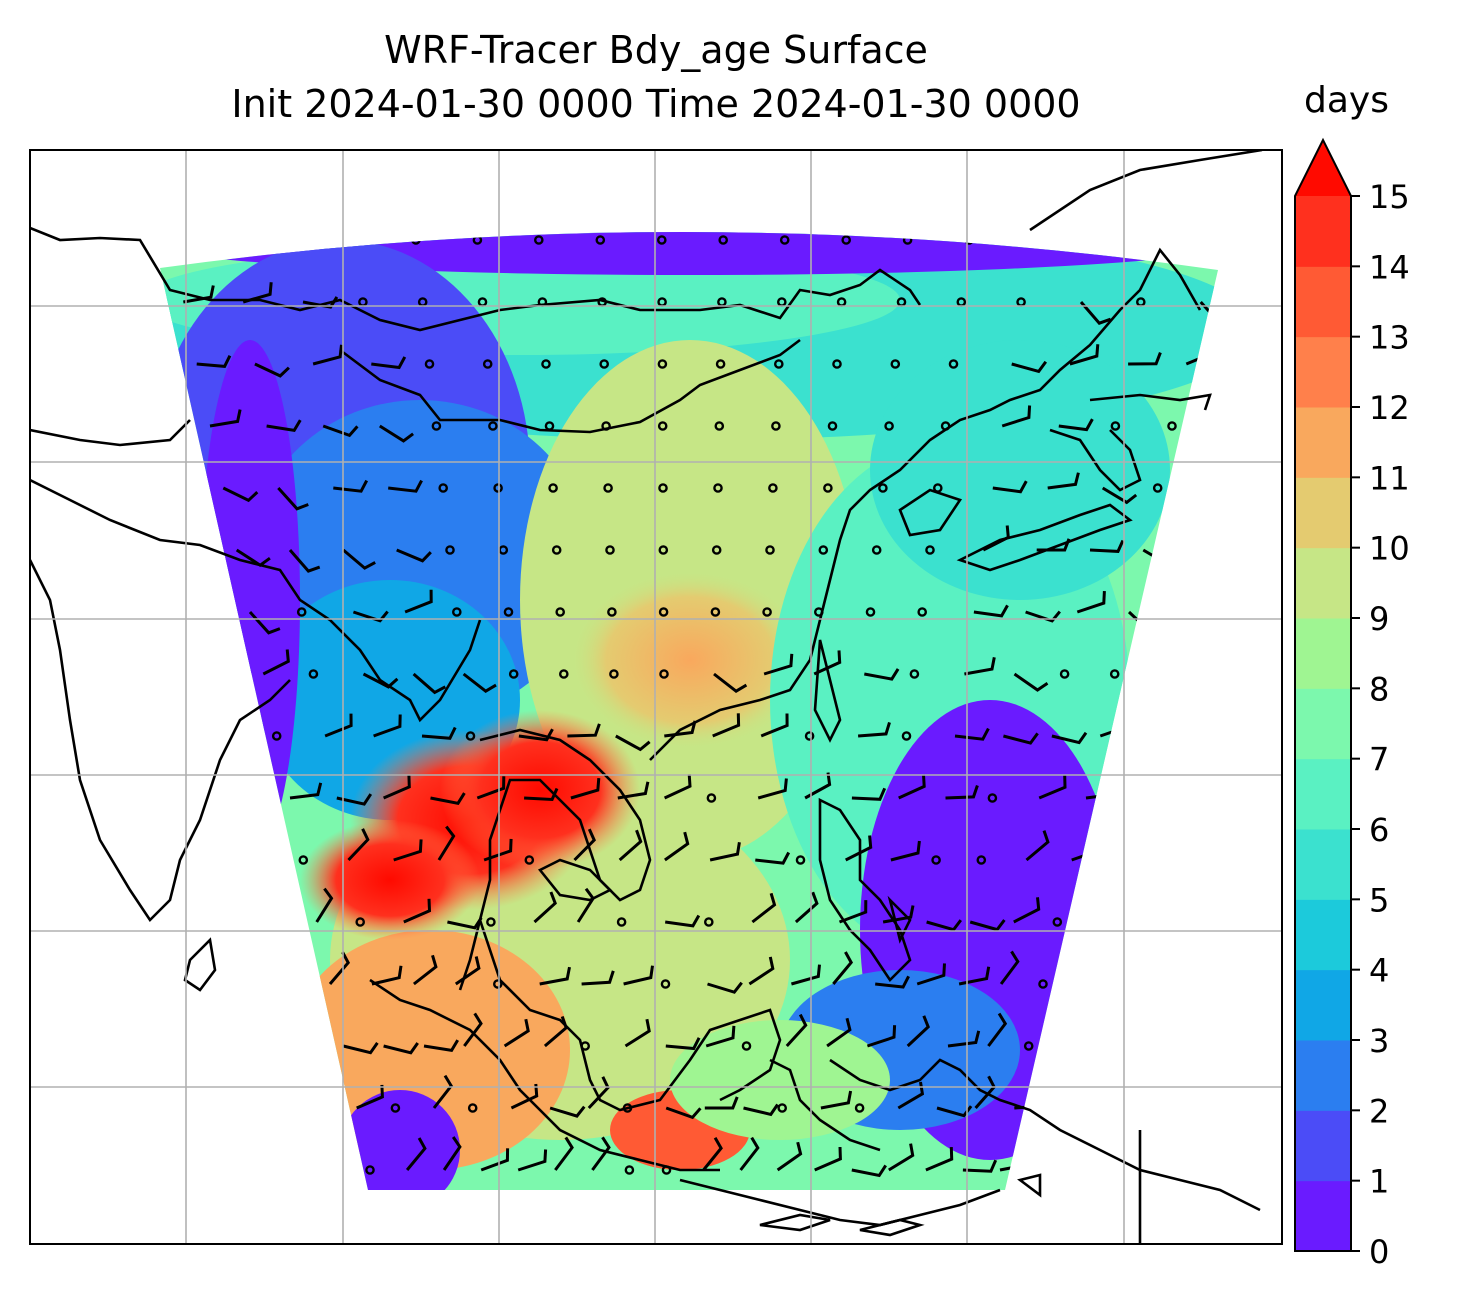 The image size is (1462, 1306). Describe the element at coordinates (1346, 100) in the screenshot. I see `colorbar-label: days` at that location.